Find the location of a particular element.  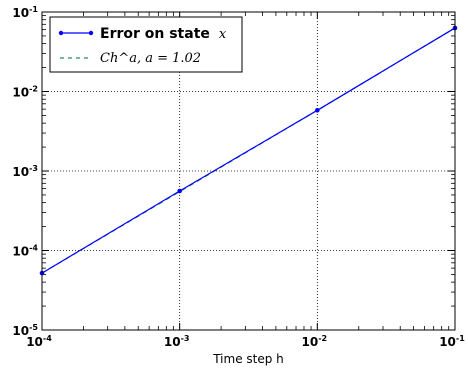

y-tick-exponent: -4 is located at coordinates (33, 248).